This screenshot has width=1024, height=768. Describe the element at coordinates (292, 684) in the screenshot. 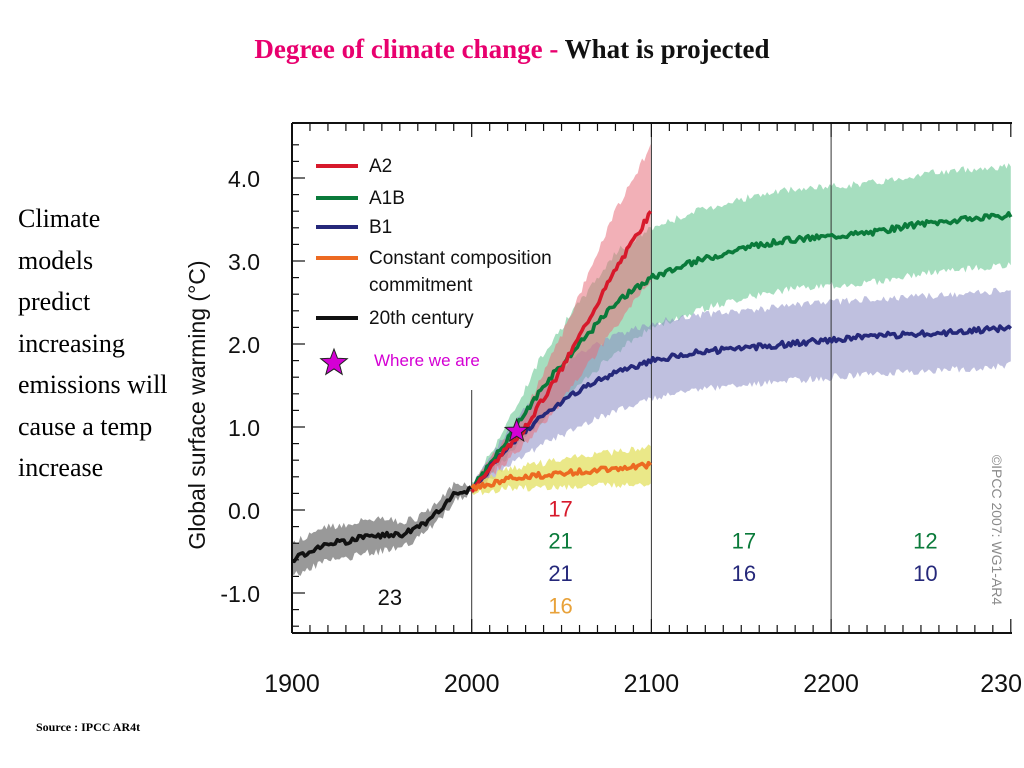

I see `x-tick-label: 1900` at that location.